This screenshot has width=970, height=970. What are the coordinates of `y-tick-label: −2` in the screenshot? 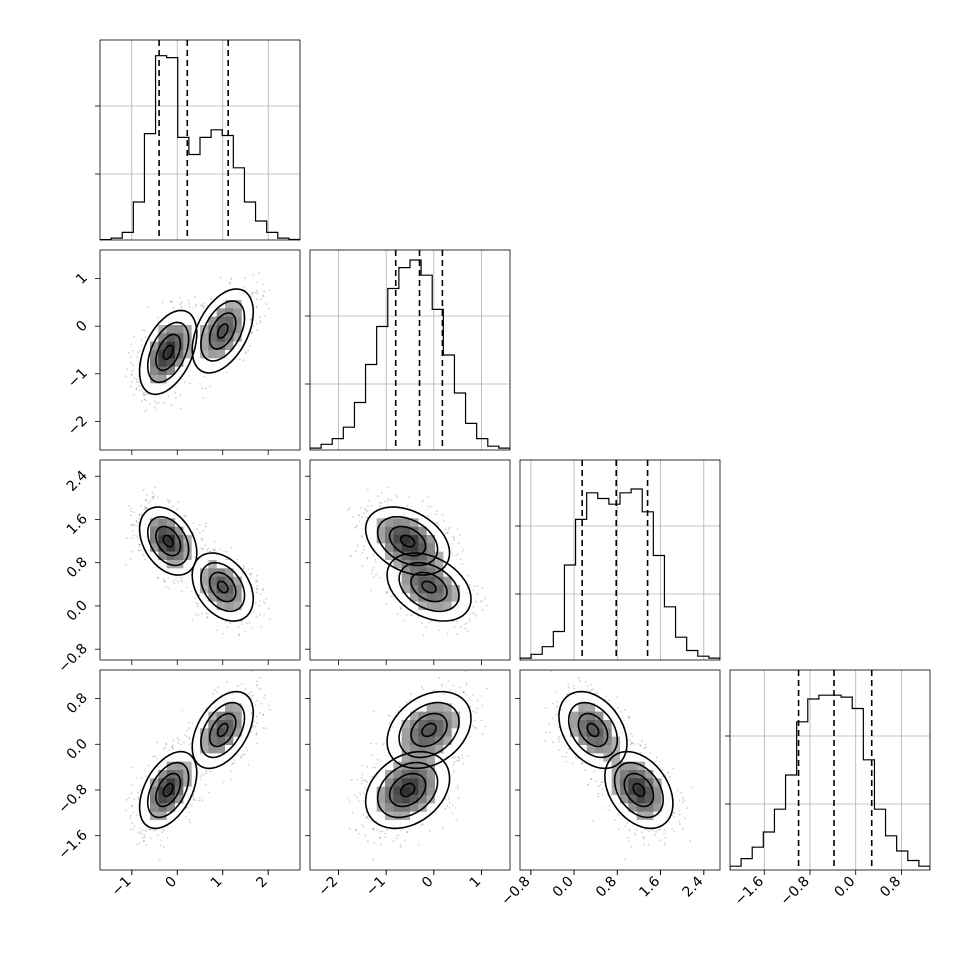 It's located at (78, 426).